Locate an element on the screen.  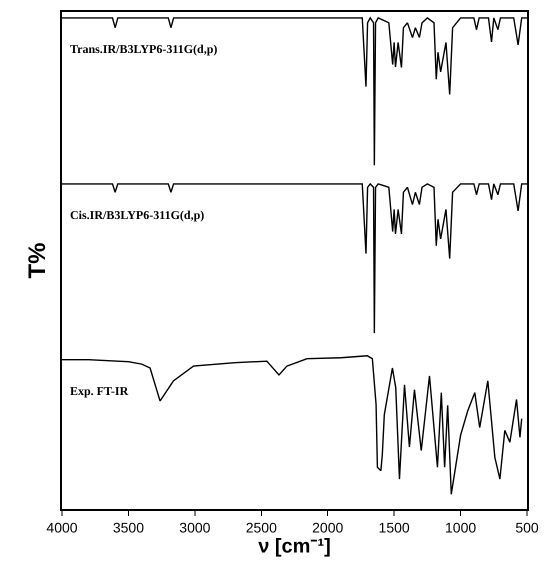
x-tick-label: 1500 is located at coordinates (394, 528).